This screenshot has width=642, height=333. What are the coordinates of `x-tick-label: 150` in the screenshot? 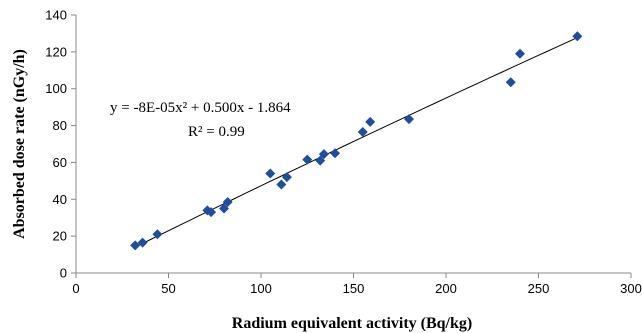 It's located at (354, 288).